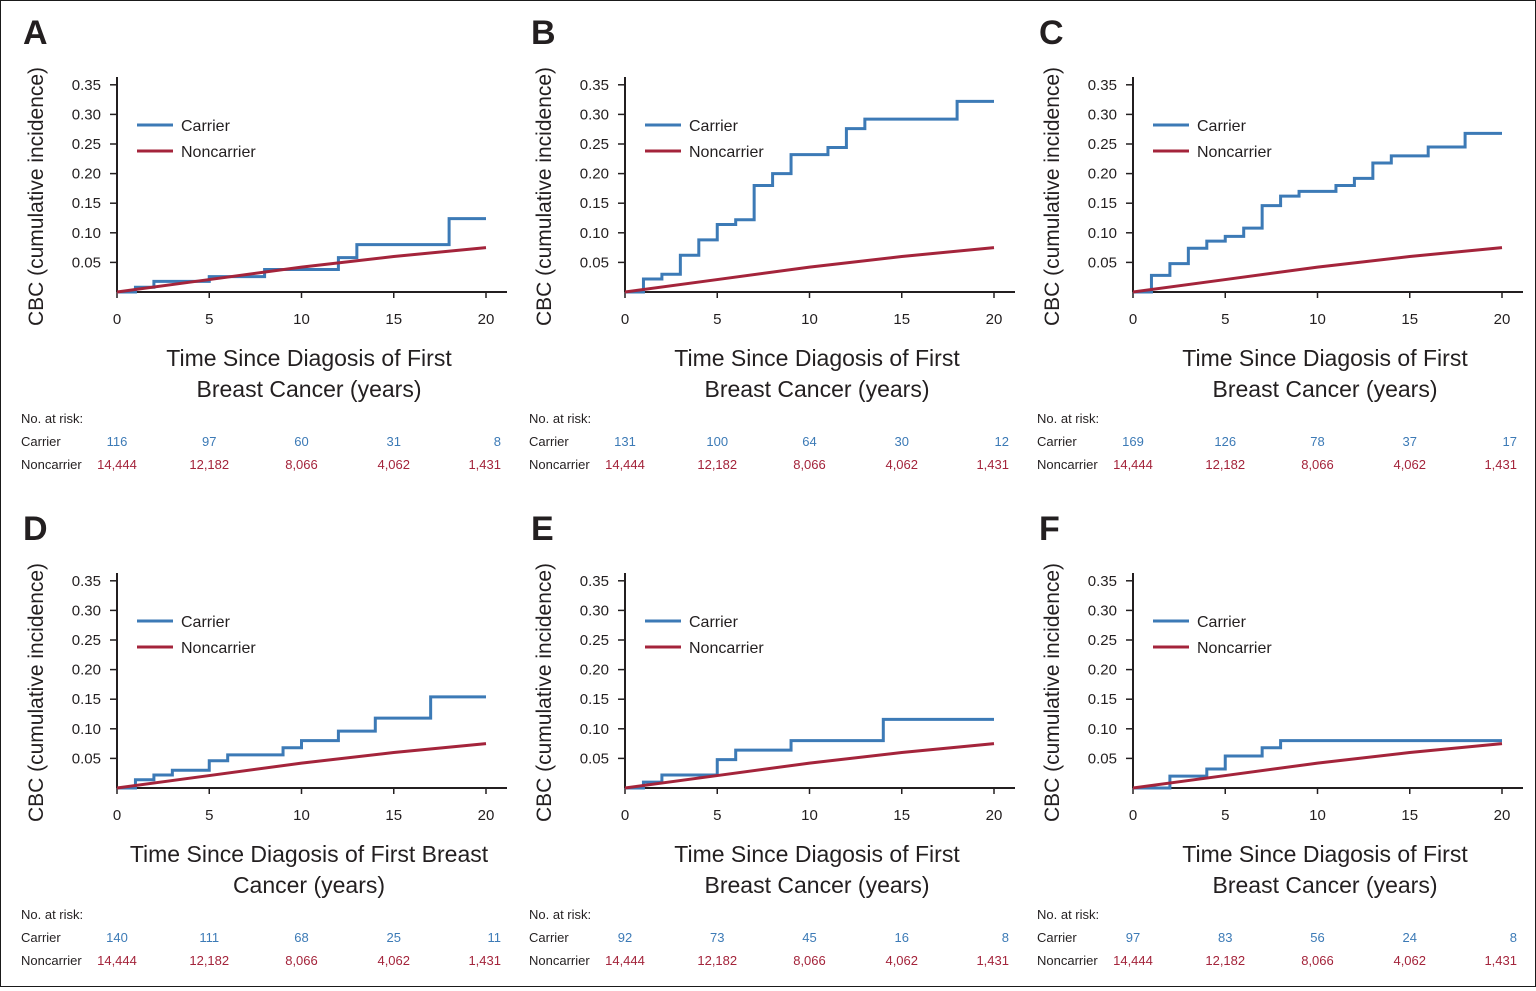 This screenshot has height=991, width=1536. Describe the element at coordinates (1410, 441) in the screenshot. I see `at-risk-carrier-value: 37` at that location.